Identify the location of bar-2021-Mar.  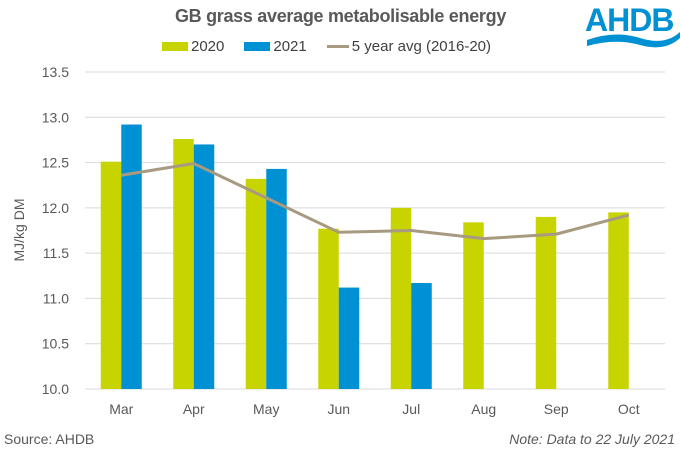
(131, 256).